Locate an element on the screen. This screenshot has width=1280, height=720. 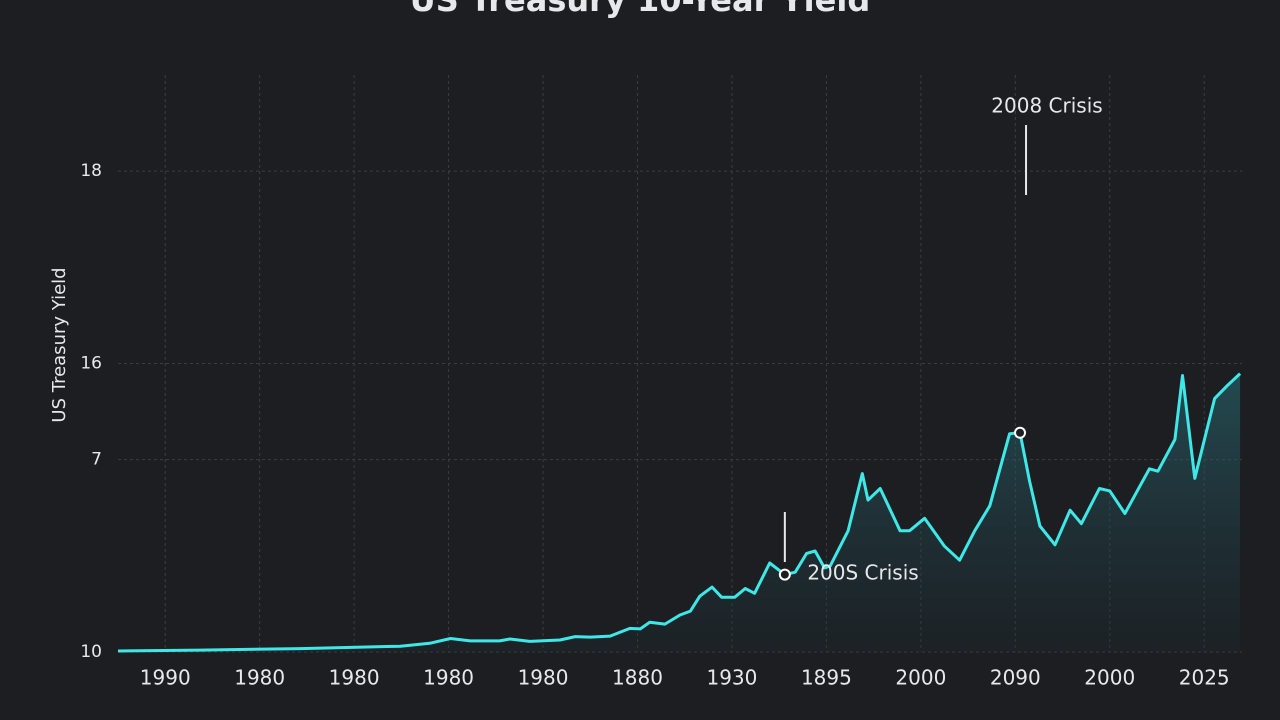
x-tick-label: 1880 is located at coordinates (637, 678).